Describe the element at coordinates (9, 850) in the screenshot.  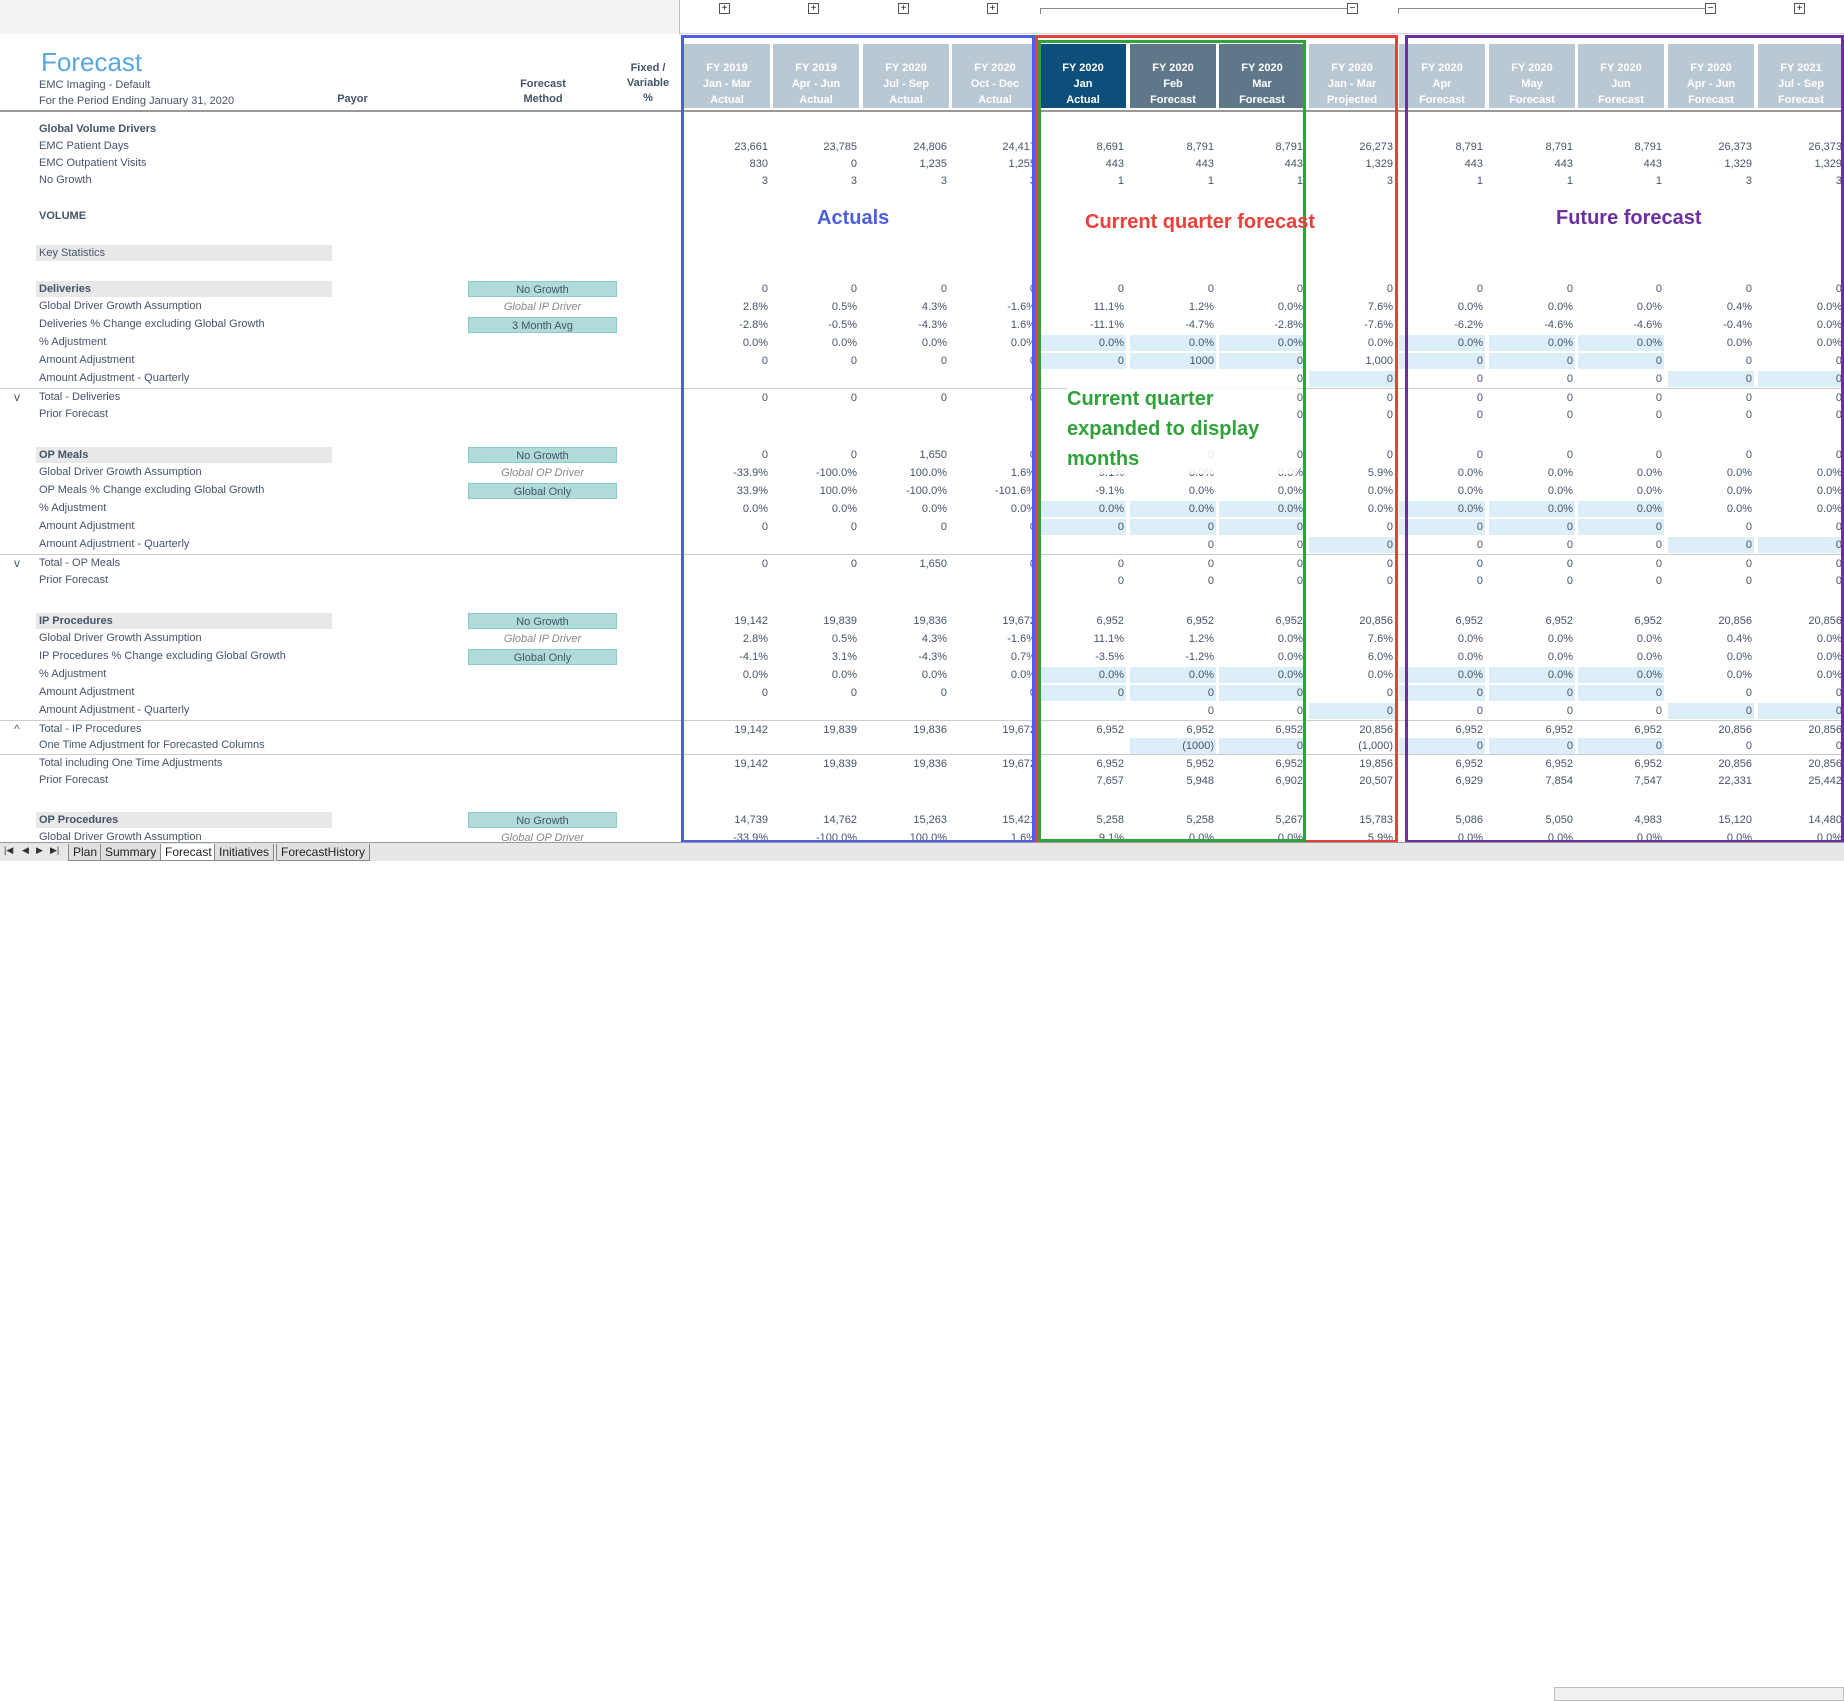
I see `first-sheet-icon: |◀` at that location.